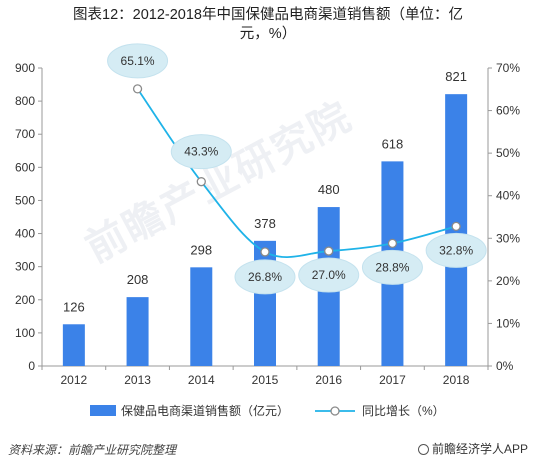 This screenshot has width=536, height=465. I want to click on growth-value-label: 43.3%, so click(201, 152).